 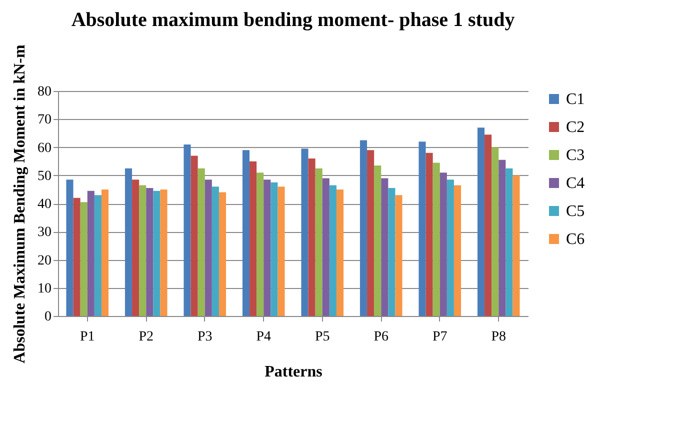 What do you see at coordinates (293, 20) in the screenshot?
I see `chart-title: Absolute maximum bending moment- phase 1 study` at bounding box center [293, 20].